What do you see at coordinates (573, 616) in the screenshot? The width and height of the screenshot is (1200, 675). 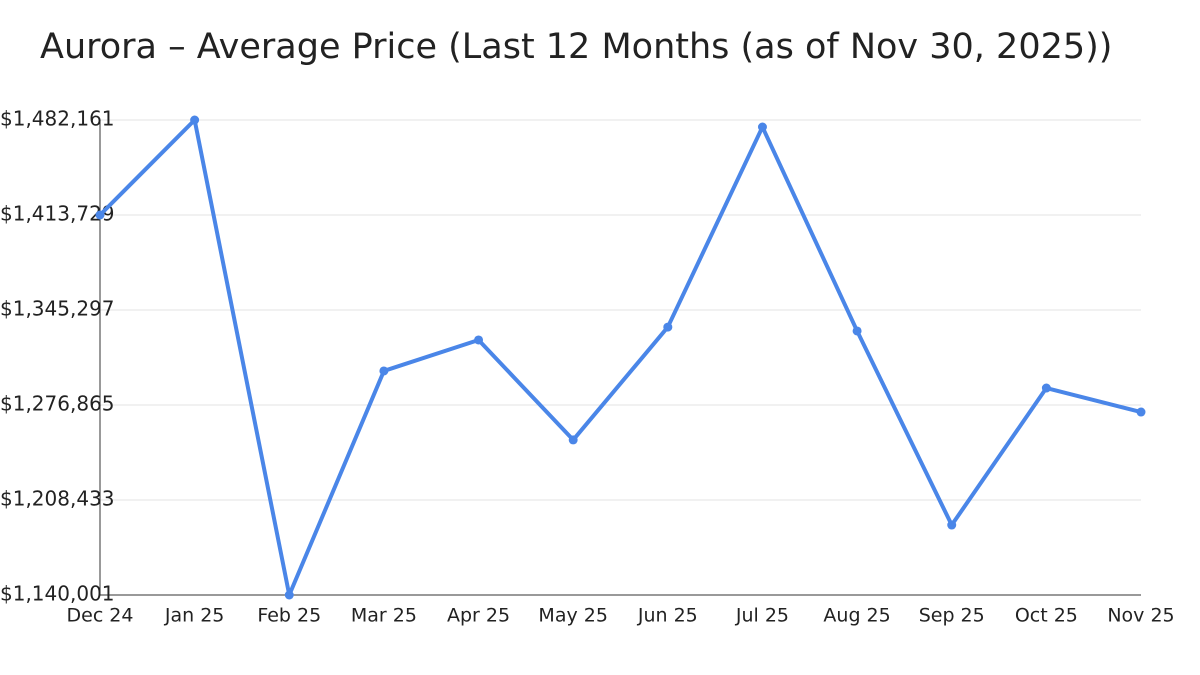 I see `x-tick-label: May 25` at bounding box center [573, 616].